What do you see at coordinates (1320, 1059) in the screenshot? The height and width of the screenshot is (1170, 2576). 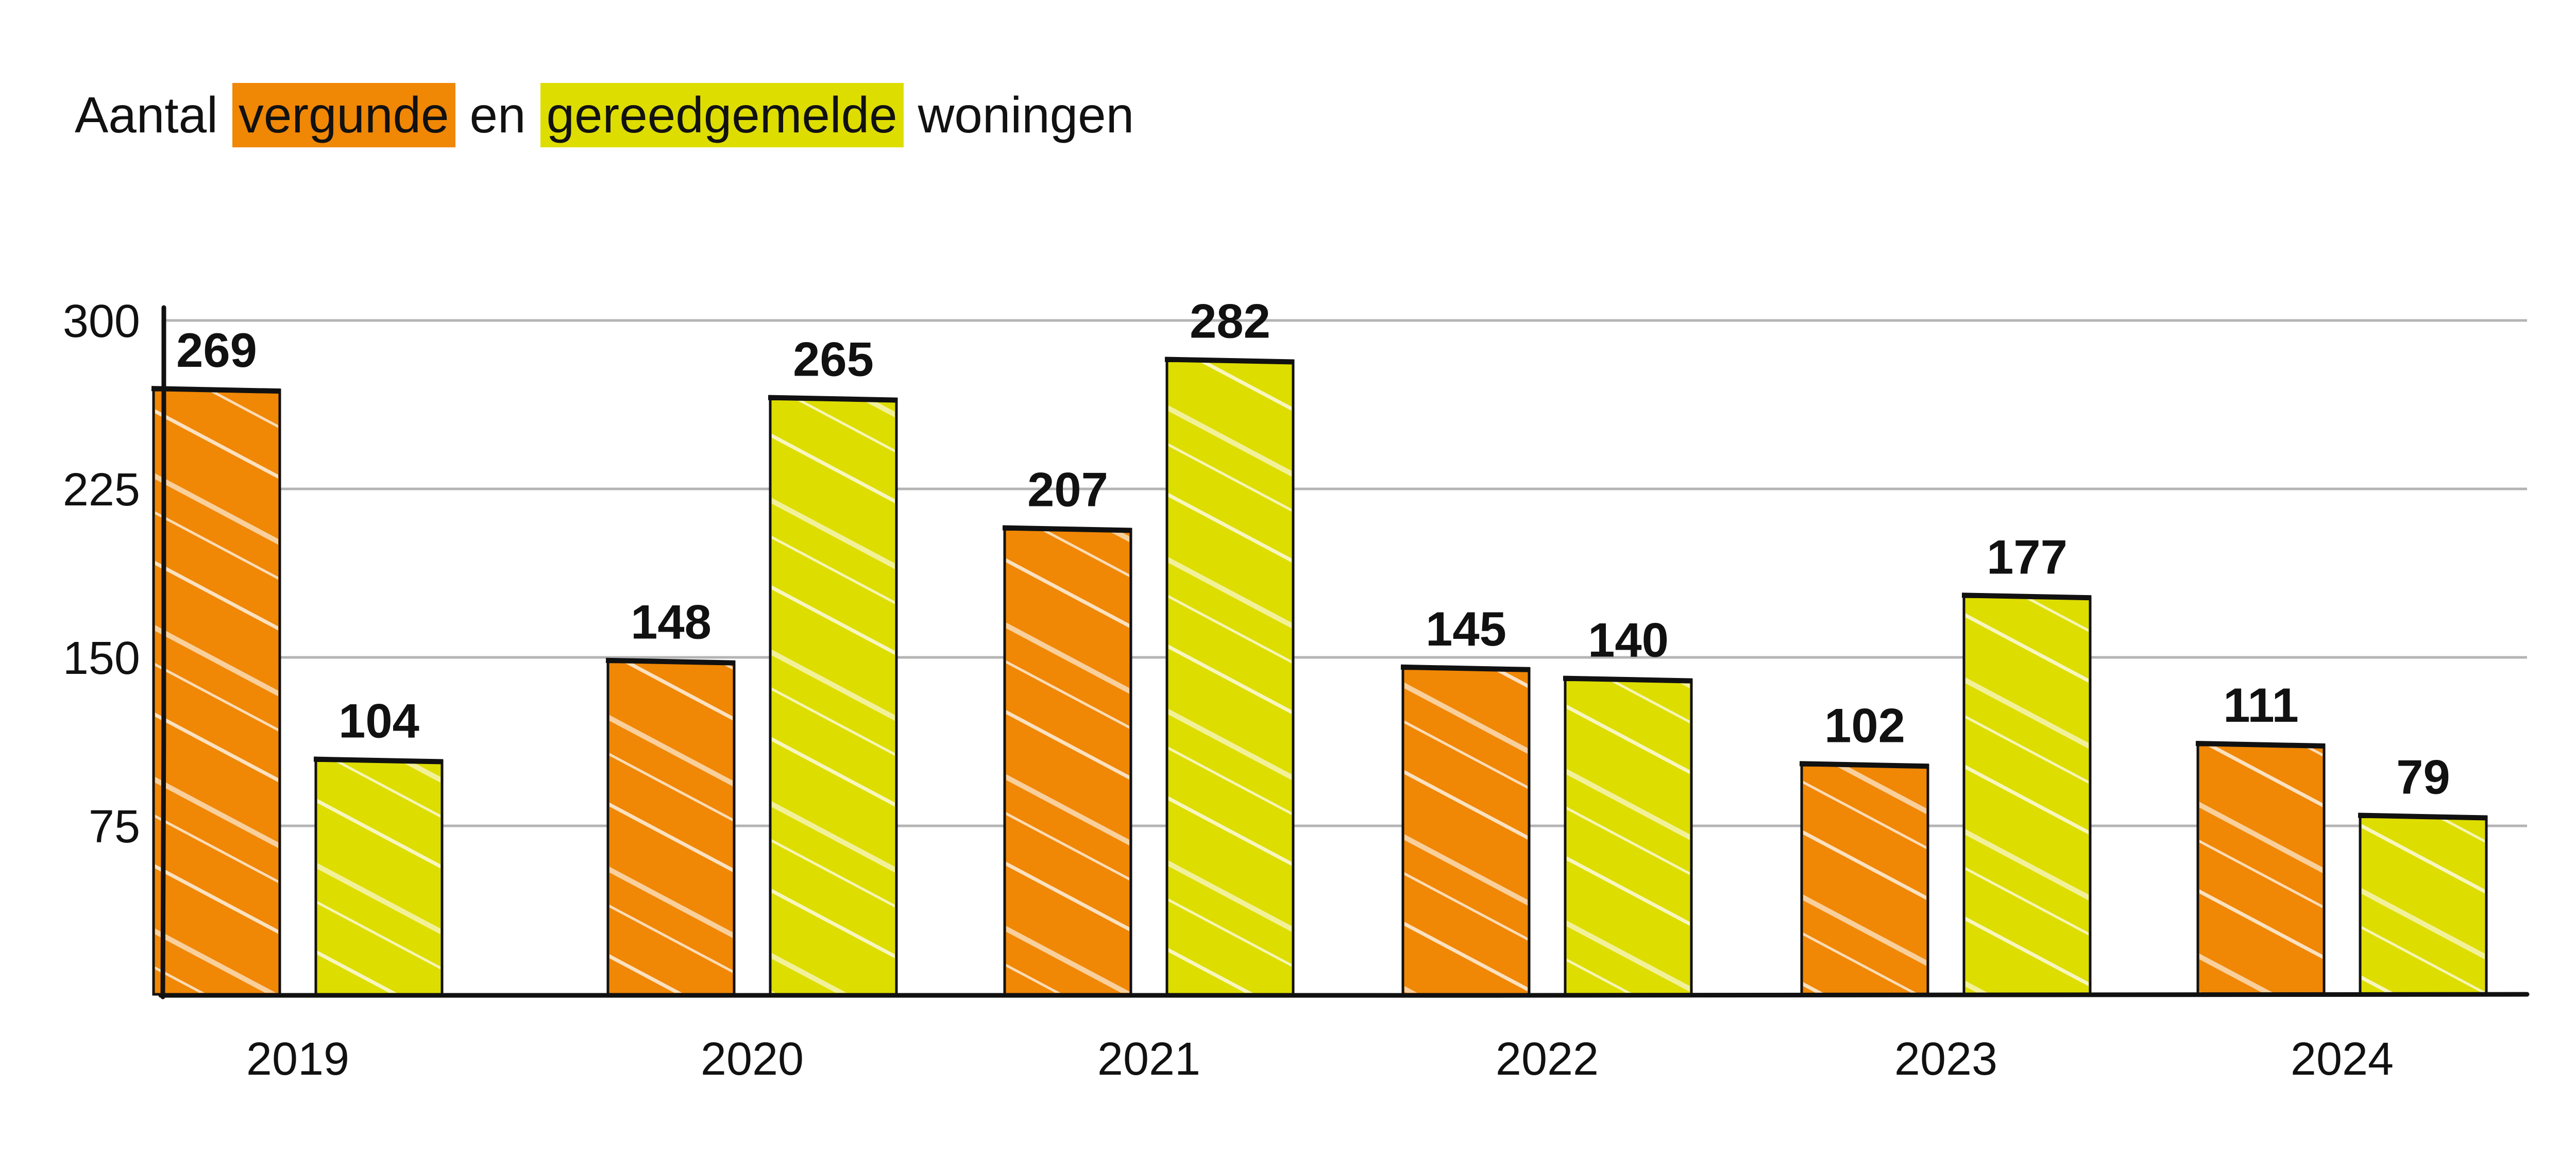 I see `x-axis-categories: 2019 2020 2021 2022 2023 2024` at bounding box center [1320, 1059].